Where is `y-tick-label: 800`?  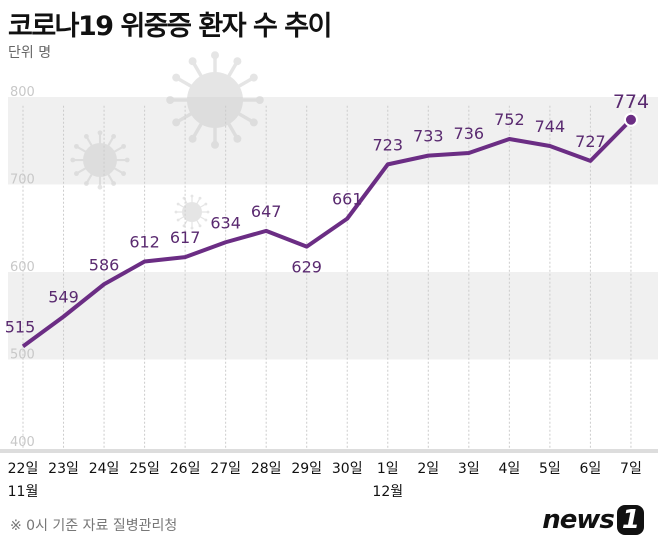 y-tick-label: 800 is located at coordinates (22, 92).